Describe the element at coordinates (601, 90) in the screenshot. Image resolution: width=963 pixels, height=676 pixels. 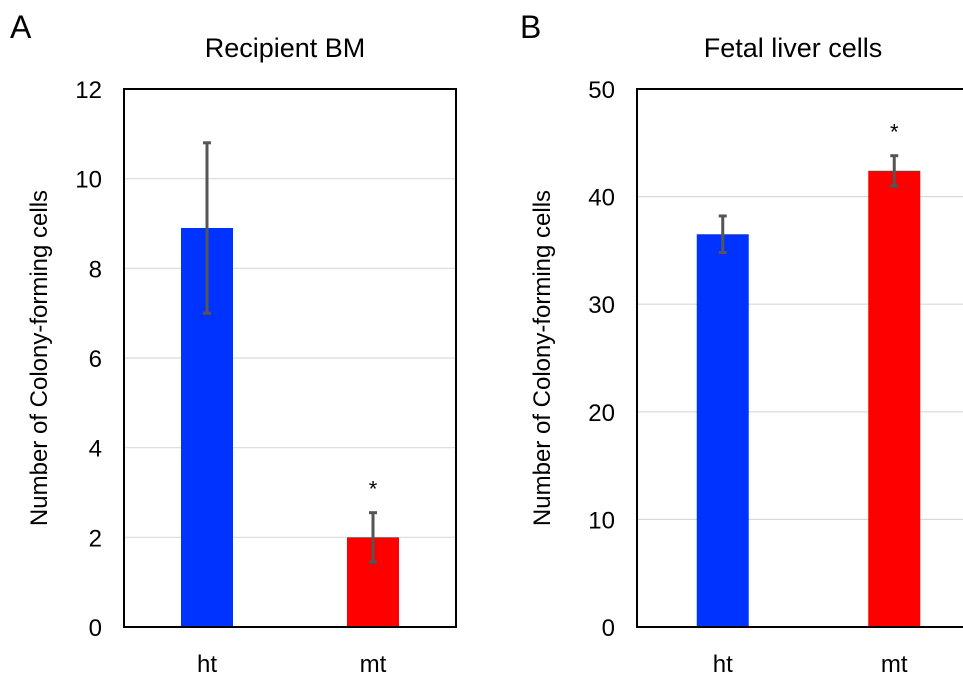
I see `y-tick-label: 50` at that location.